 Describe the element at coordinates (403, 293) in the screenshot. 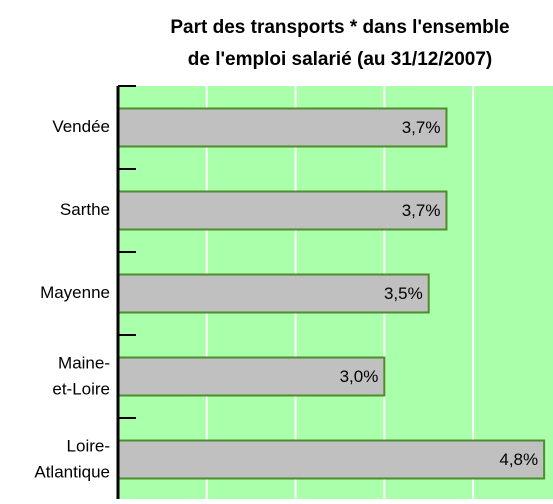

I see `value-label: 3,5%` at that location.